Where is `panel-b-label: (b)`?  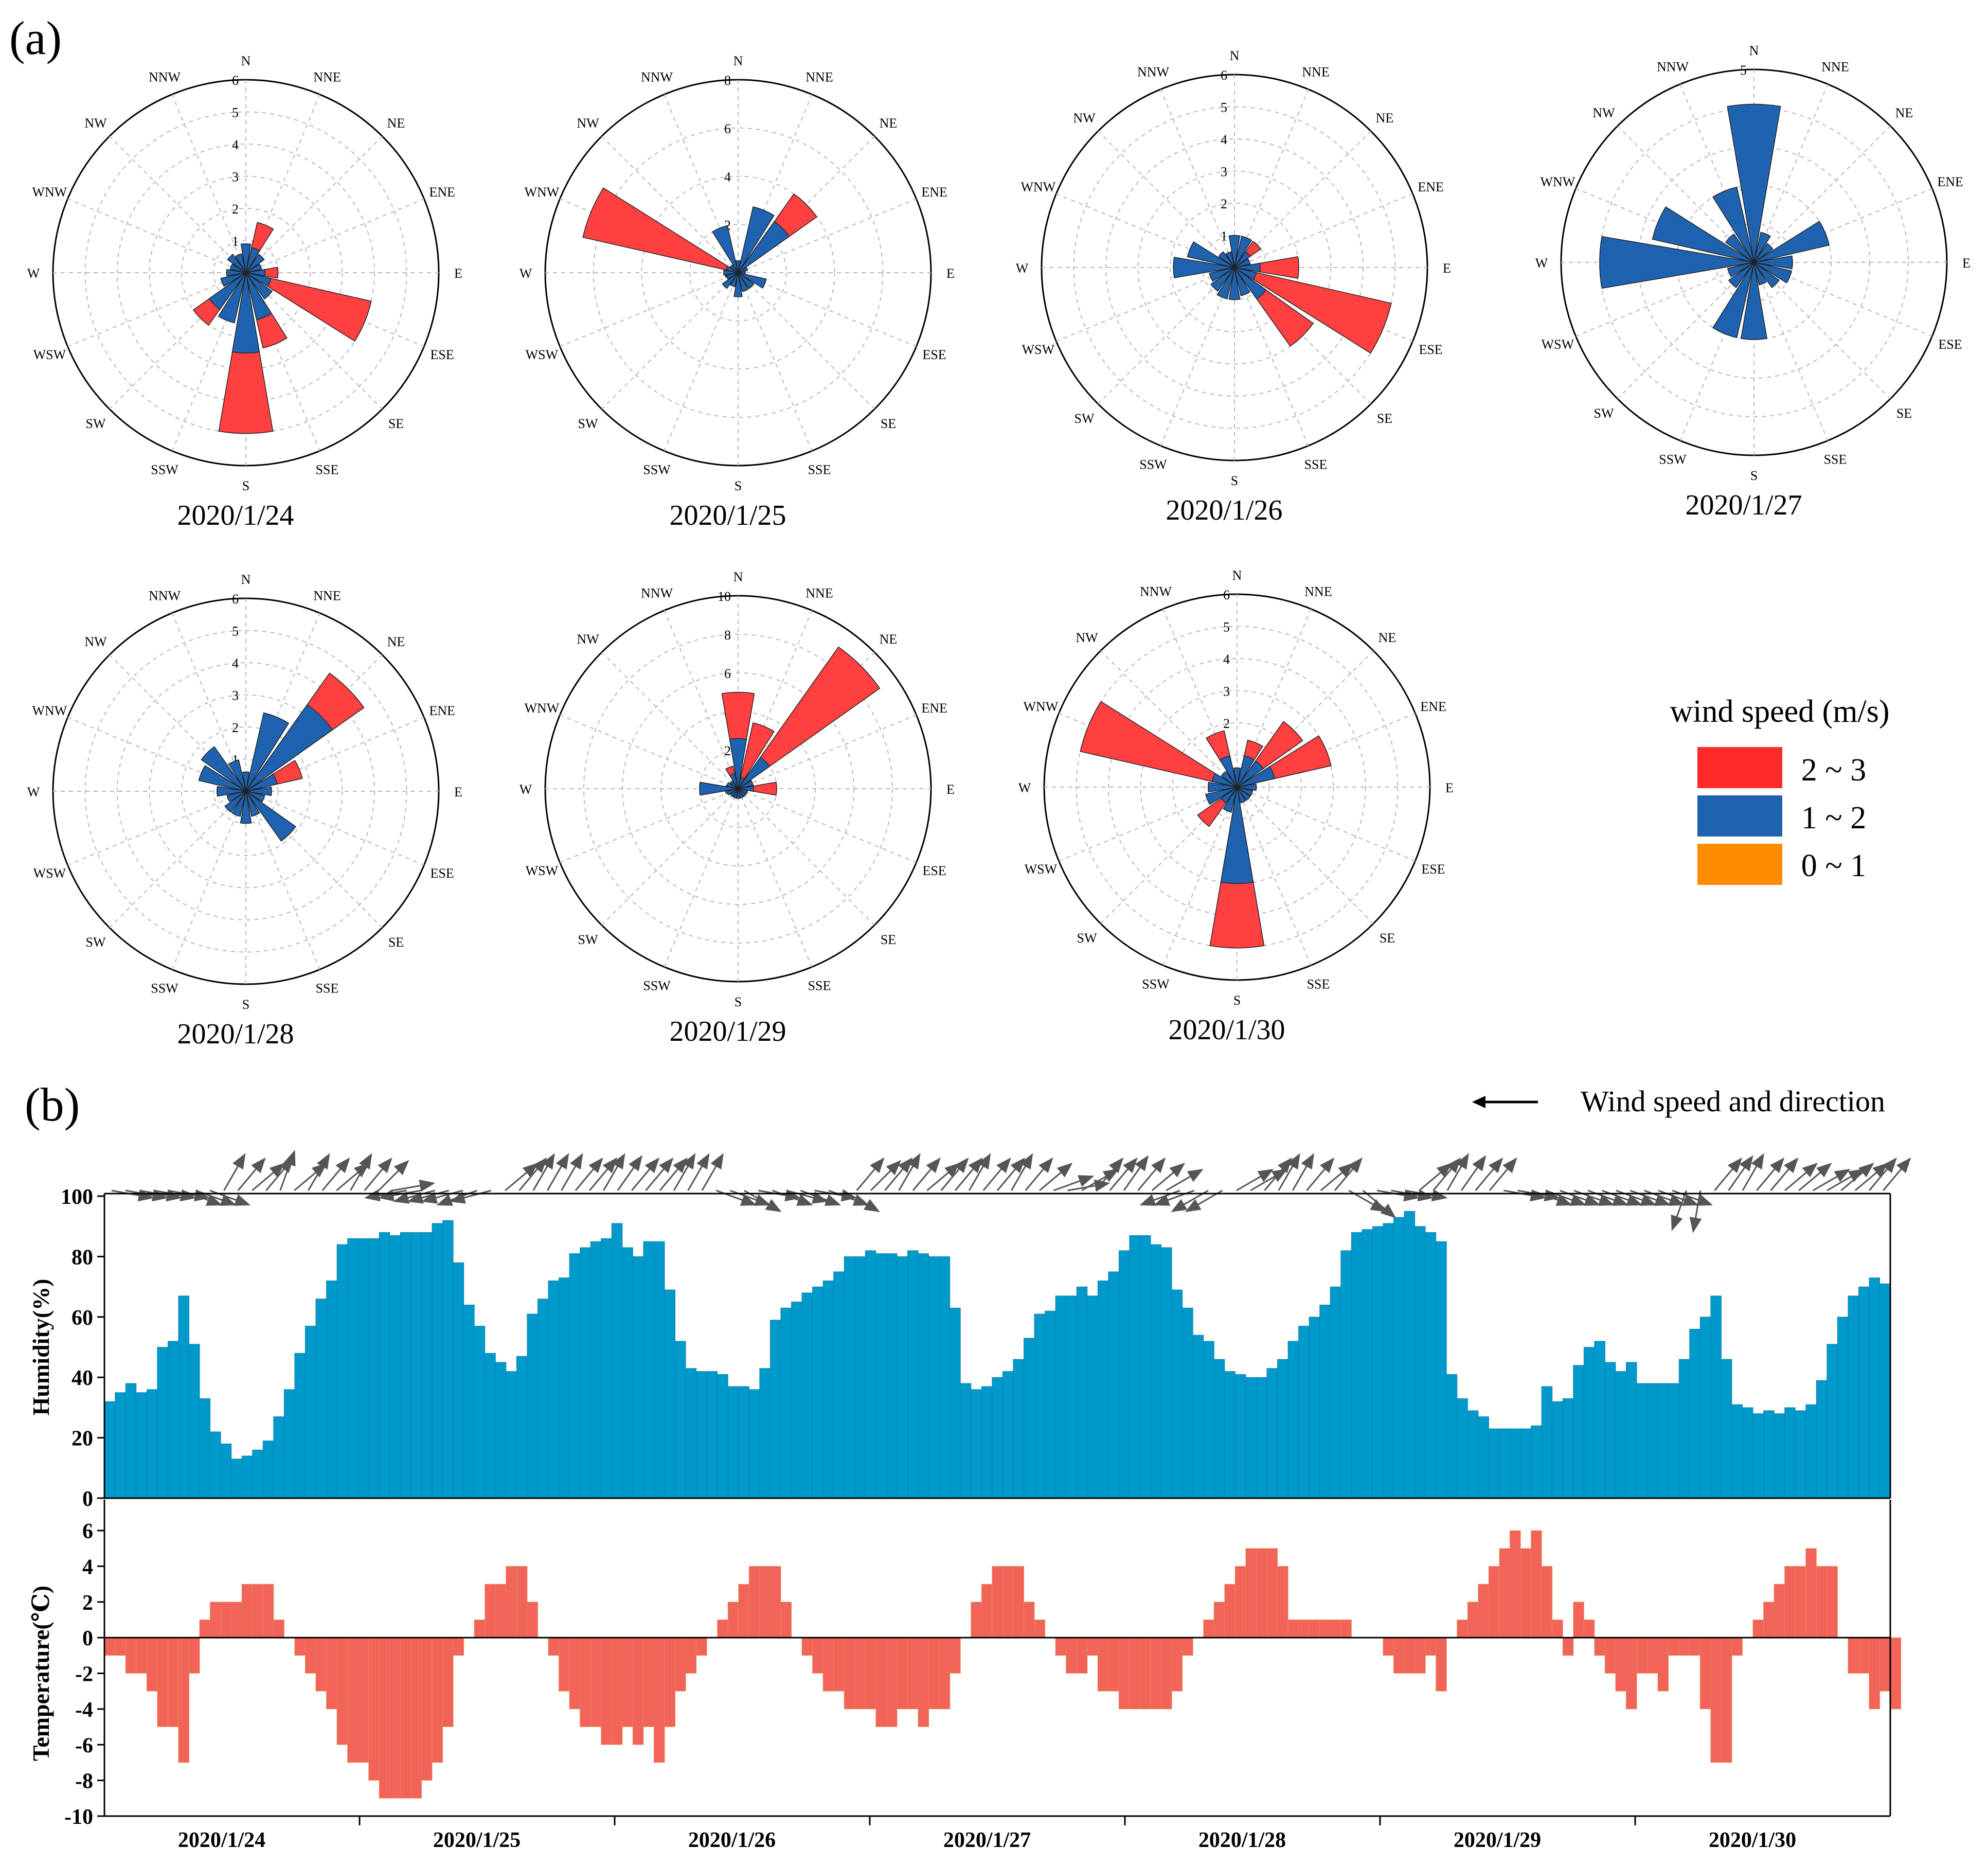 panel-b-label: (b) is located at coordinates (53, 1104).